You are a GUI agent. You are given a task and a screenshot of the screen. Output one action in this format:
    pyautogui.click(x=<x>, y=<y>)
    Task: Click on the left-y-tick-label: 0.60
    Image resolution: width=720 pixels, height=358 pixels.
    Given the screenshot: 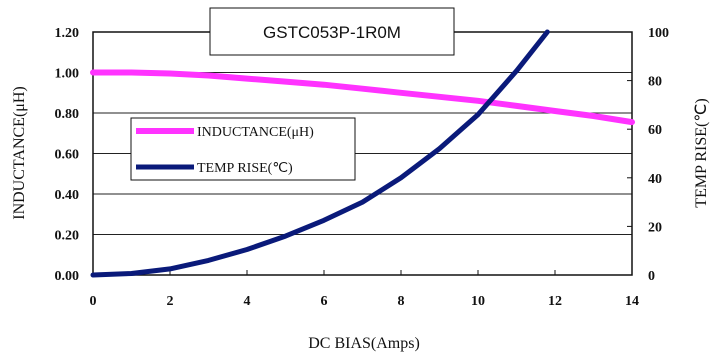 What is the action you would take?
    pyautogui.click(x=67, y=155)
    